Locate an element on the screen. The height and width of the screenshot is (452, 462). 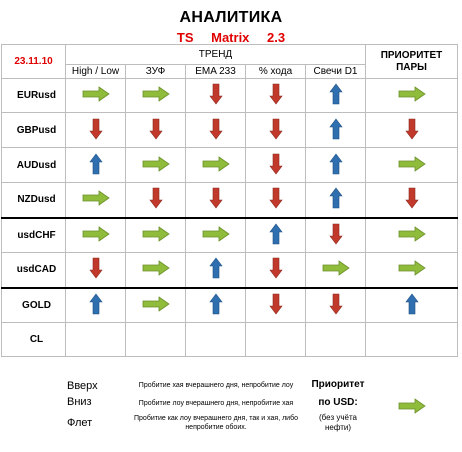
subtitle-matrix: Matrix is located at coordinates (230, 37).